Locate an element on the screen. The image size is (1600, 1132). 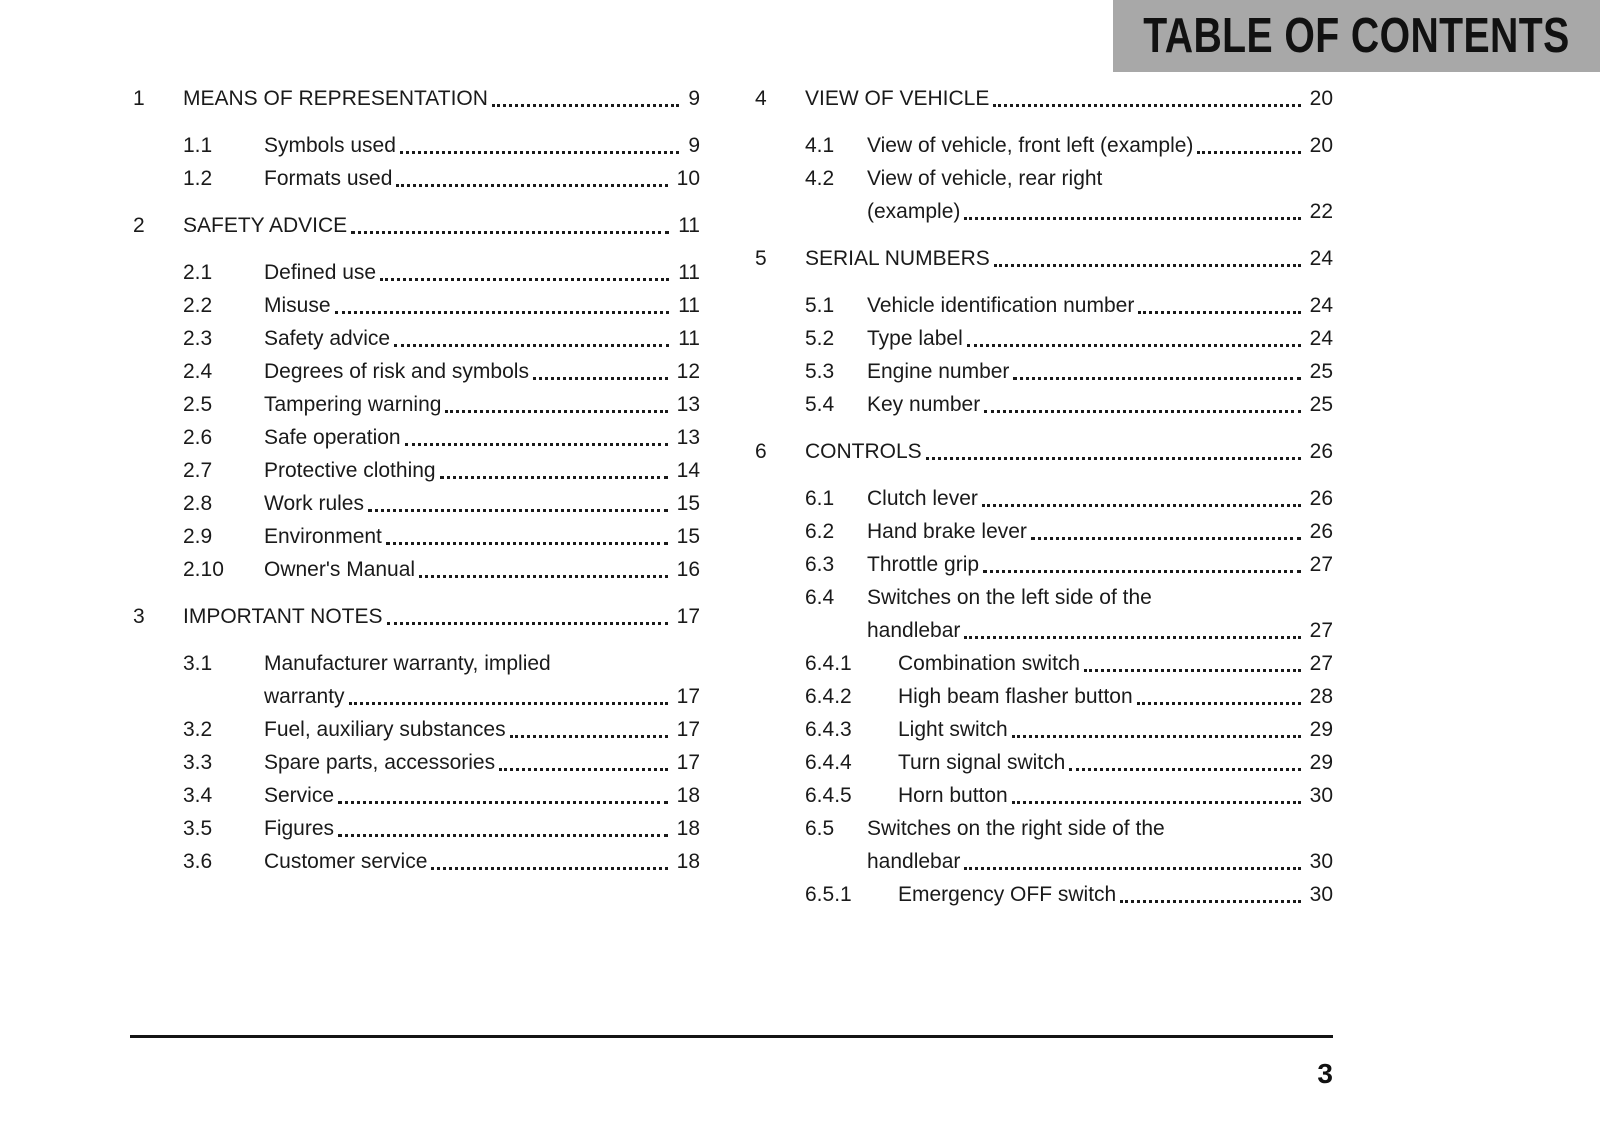
toc-entry-row: 1.1 Symbols used 9 is located at coordinates (416, 145).